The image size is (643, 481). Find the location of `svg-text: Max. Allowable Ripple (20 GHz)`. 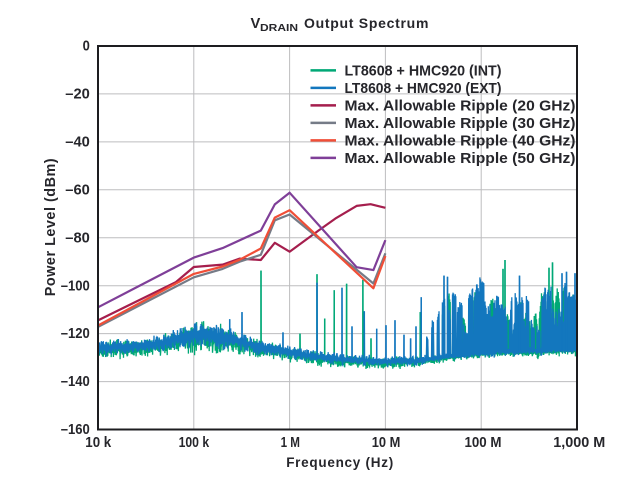

svg-text: Max. Allowable Ripple (20 GHz) is located at coordinates (460, 105).